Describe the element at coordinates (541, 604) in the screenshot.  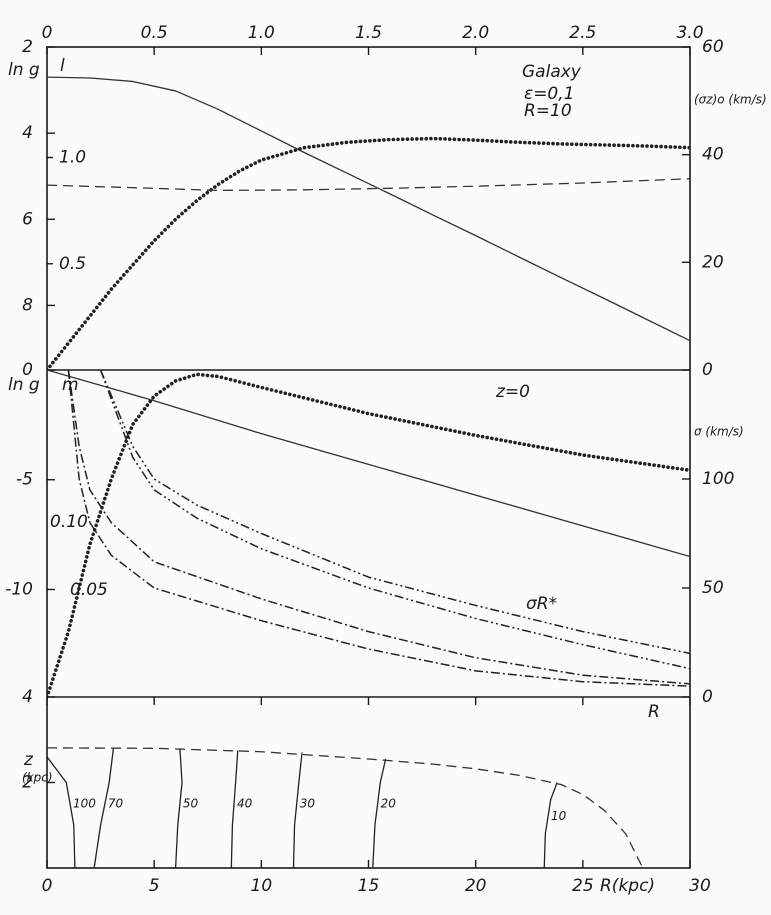
I see `annotation: σR*` at that location.